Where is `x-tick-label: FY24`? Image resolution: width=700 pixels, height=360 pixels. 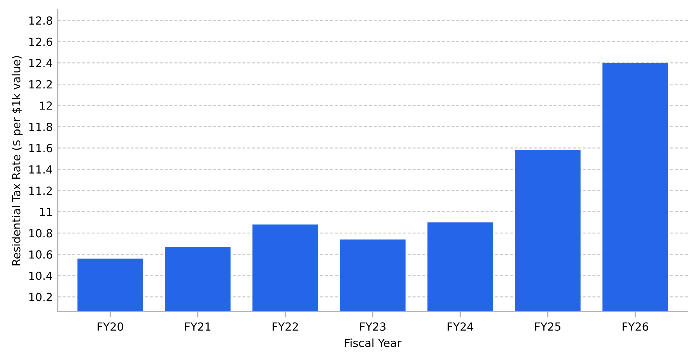 x-tick-label: FY24 is located at coordinates (461, 326).